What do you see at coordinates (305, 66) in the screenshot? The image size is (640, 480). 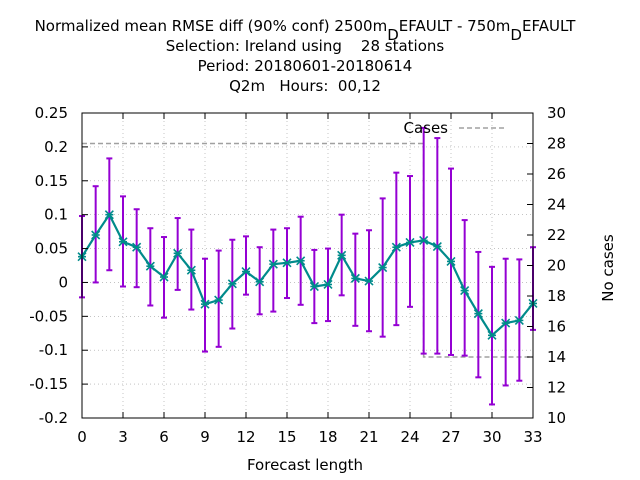 I see `title-line-3: Period: 20180601-20180614` at bounding box center [305, 66].